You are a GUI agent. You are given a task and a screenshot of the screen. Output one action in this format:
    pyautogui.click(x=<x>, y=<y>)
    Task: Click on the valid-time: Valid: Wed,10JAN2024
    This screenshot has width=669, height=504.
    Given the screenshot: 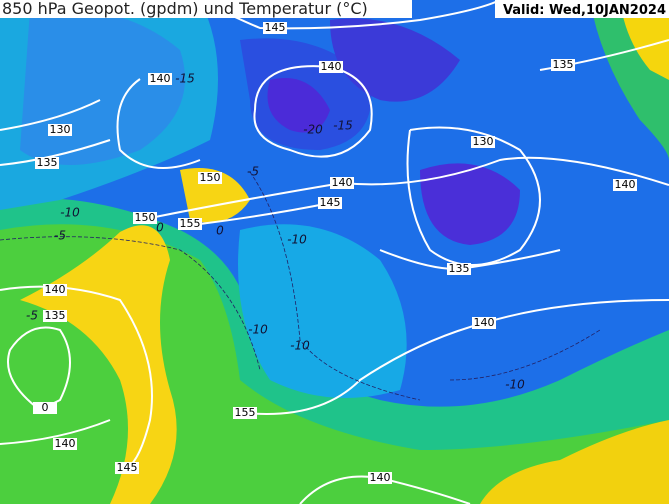 What is the action you would take?
    pyautogui.click(x=584, y=10)
    